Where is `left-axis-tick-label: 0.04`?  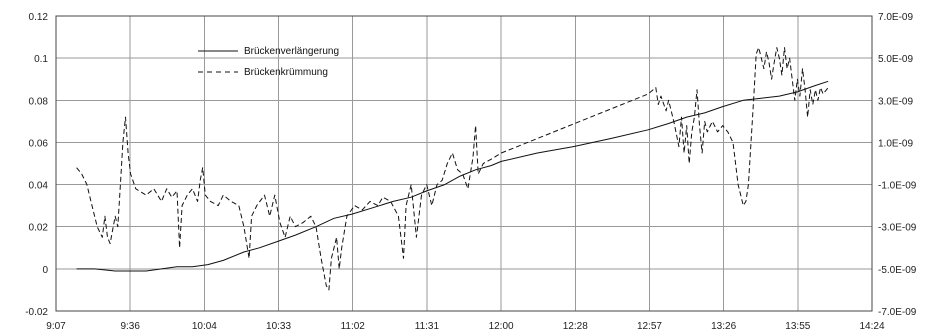
left-axis-tick-label: 0.04 is located at coordinates (39, 186).